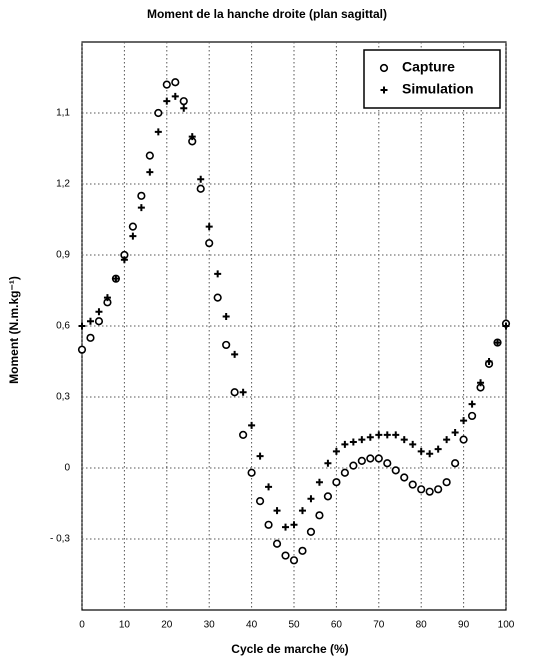  What do you see at coordinates (432, 79) in the screenshot?
I see `legend-box` at bounding box center [432, 79].